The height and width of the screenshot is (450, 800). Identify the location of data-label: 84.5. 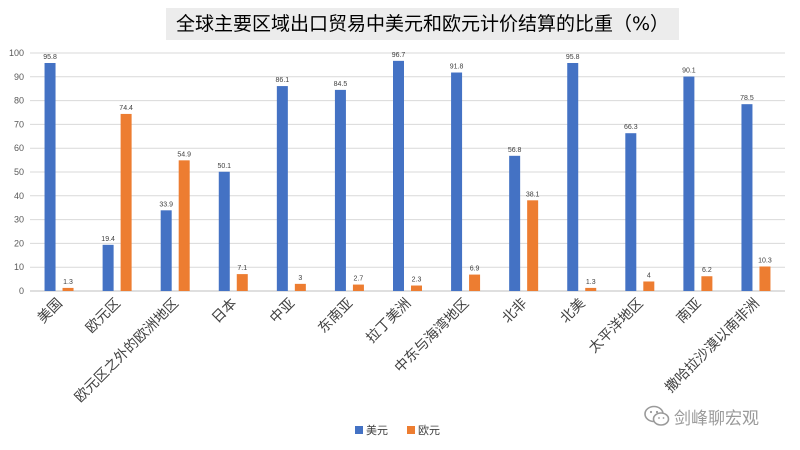
(341, 84).